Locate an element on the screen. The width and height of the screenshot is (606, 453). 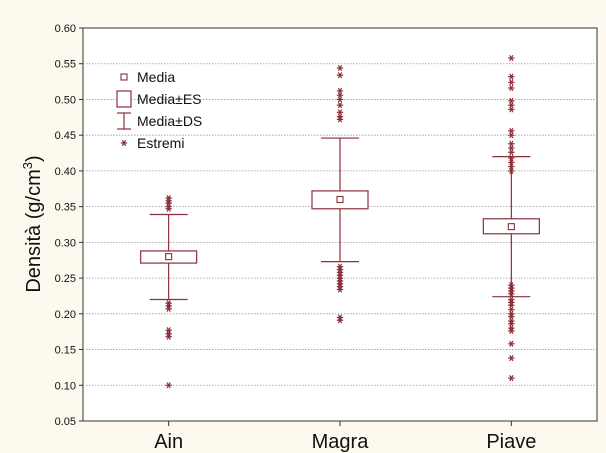
group-ain is located at coordinates (169, 291).